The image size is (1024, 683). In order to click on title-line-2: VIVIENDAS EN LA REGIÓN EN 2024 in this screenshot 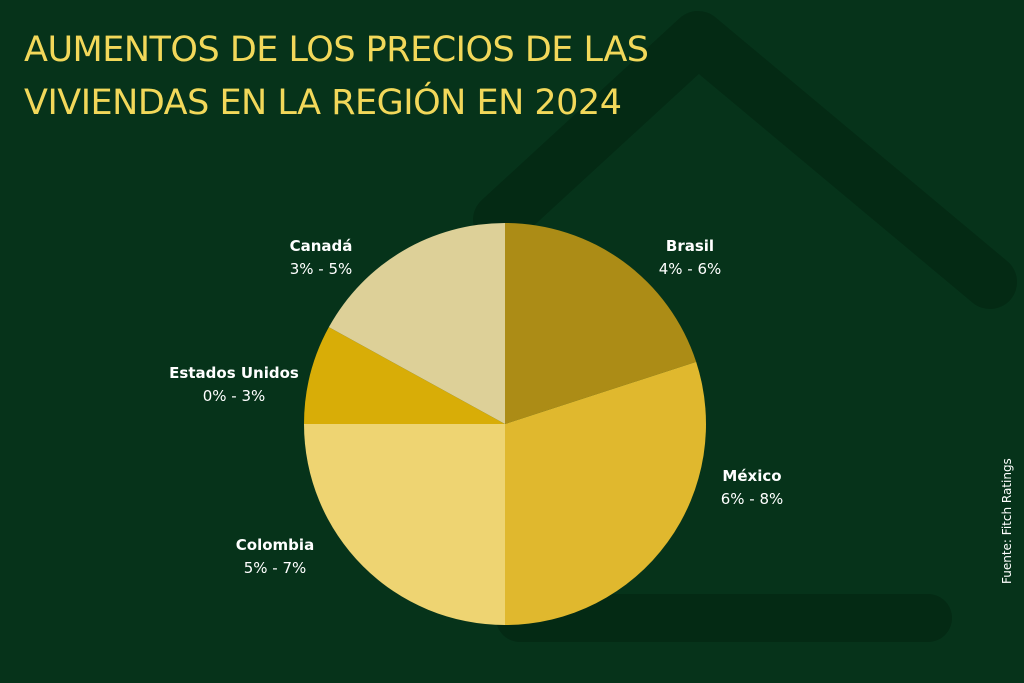, I will do `click(323, 103)`.